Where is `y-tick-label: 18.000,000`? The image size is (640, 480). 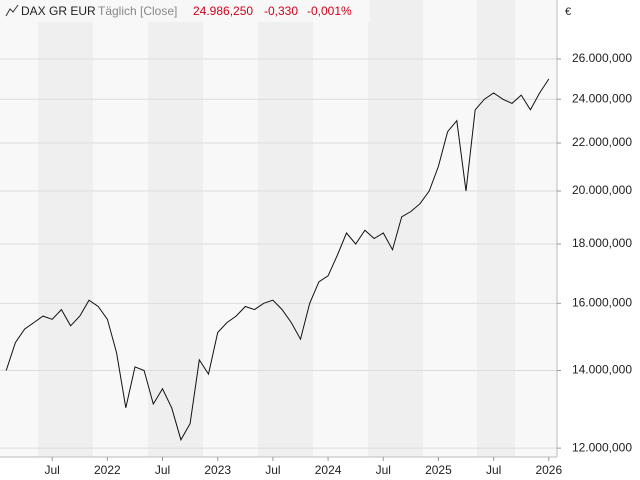 y-tick-label: 18.000,000 is located at coordinates (602, 243).